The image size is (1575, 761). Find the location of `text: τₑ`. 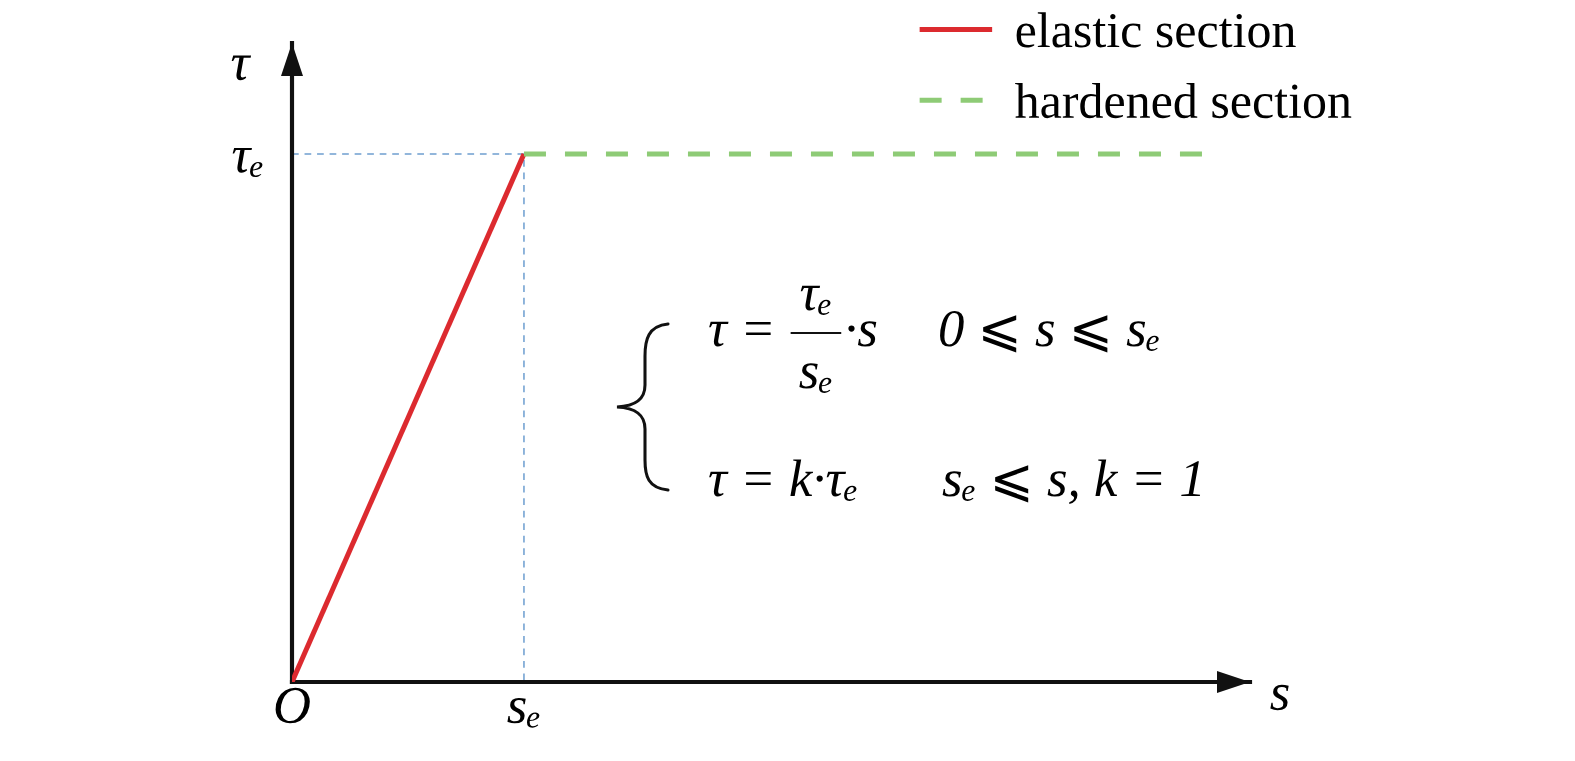

text: τₑ is located at coordinates (247, 162).